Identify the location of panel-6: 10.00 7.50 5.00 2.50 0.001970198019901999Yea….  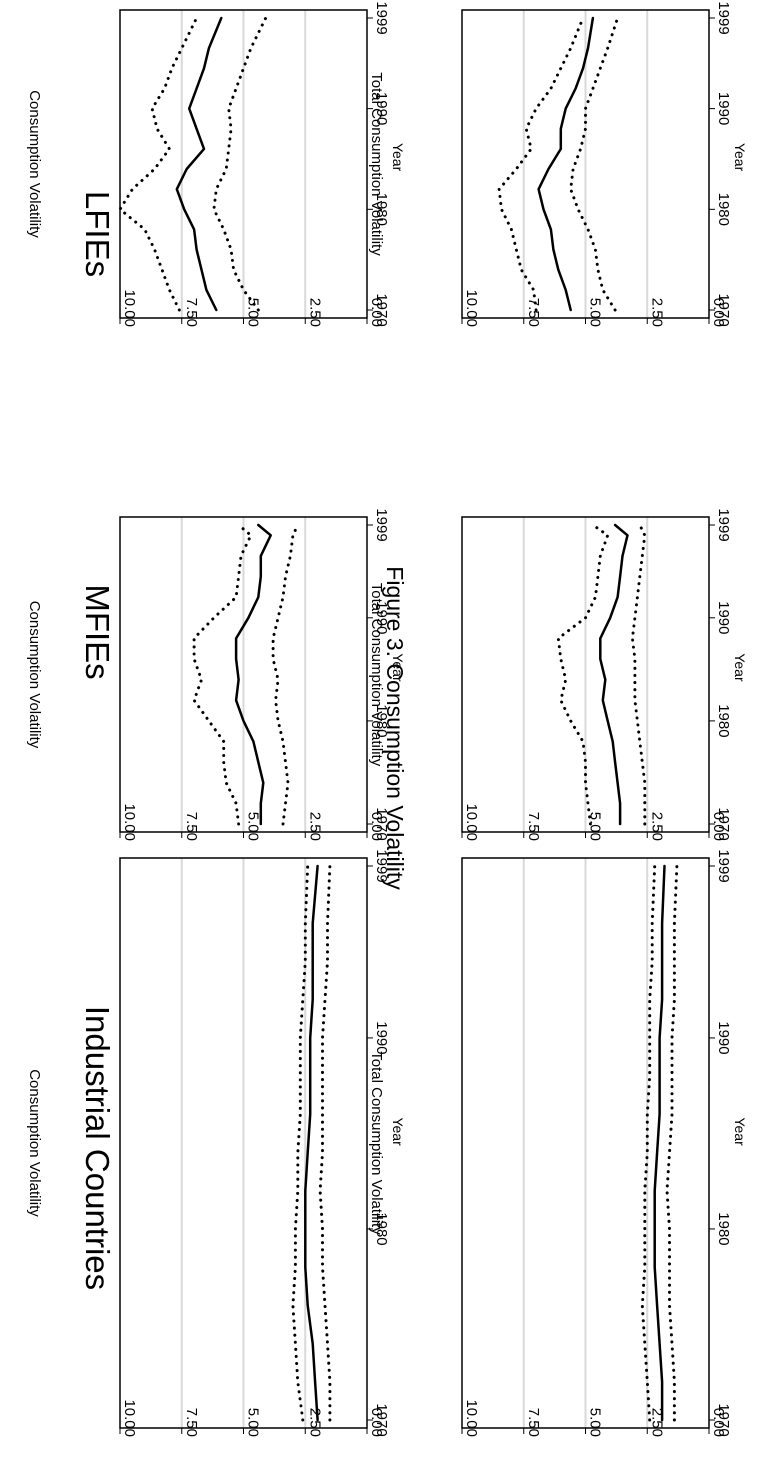
(558, 164).